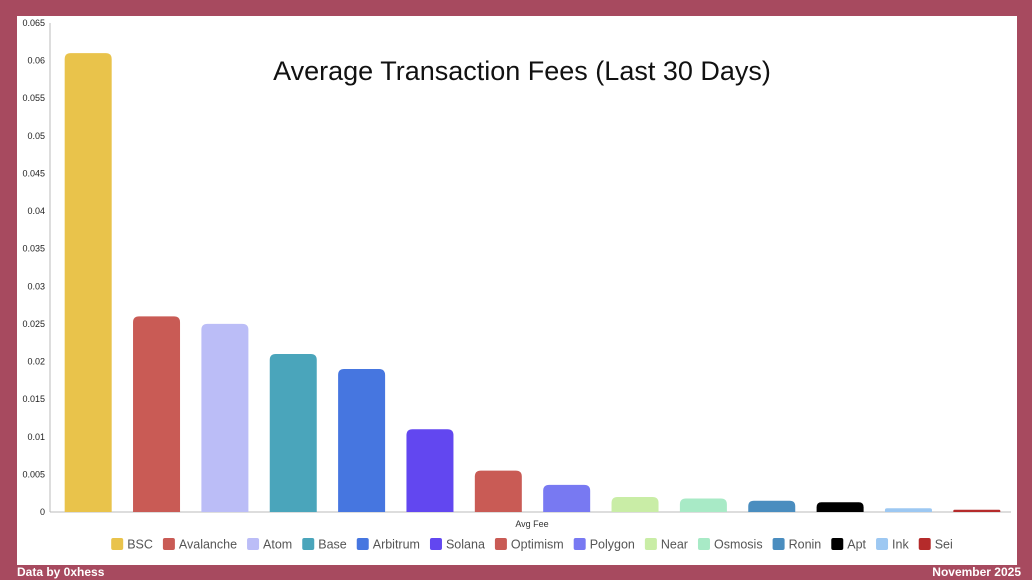  I want to click on y-tick-label: 0, so click(42, 512).